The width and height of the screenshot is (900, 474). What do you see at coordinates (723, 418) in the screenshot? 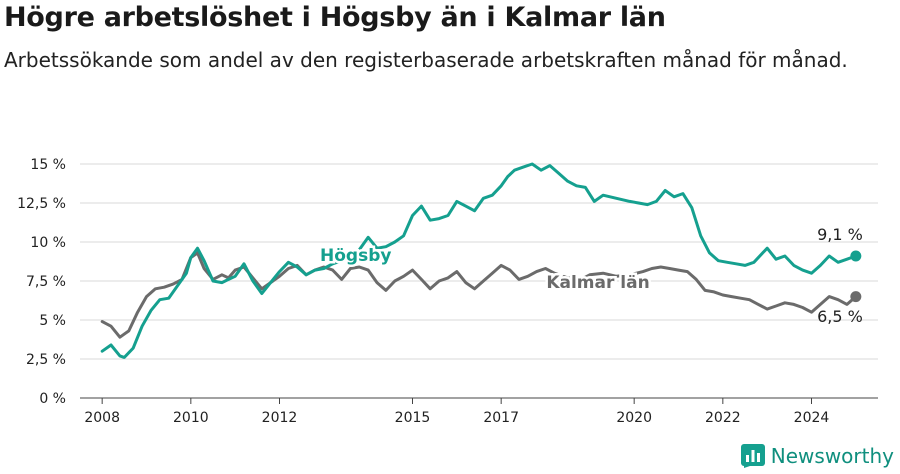
I see `x-tick-label: 2022` at bounding box center [723, 418].